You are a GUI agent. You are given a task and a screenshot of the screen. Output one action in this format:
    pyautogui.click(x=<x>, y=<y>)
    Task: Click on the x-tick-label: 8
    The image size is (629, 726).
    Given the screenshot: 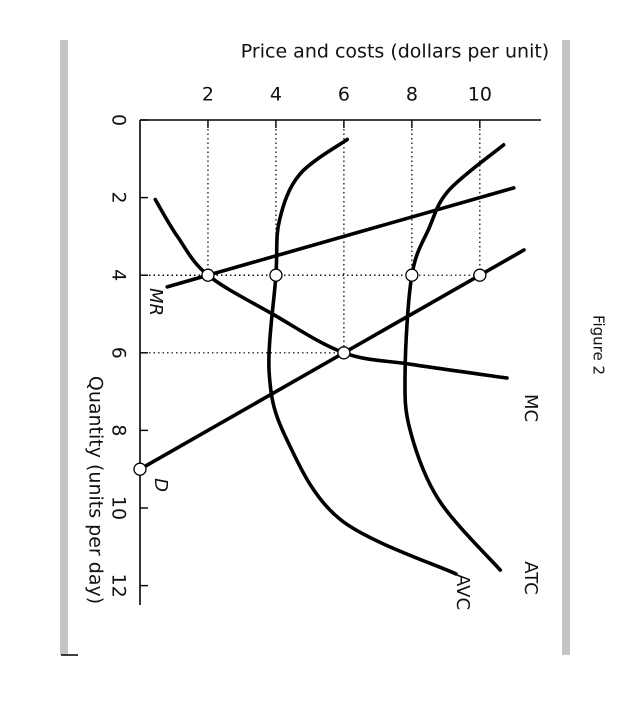 What is the action you would take?
    pyautogui.click(x=119, y=430)
    